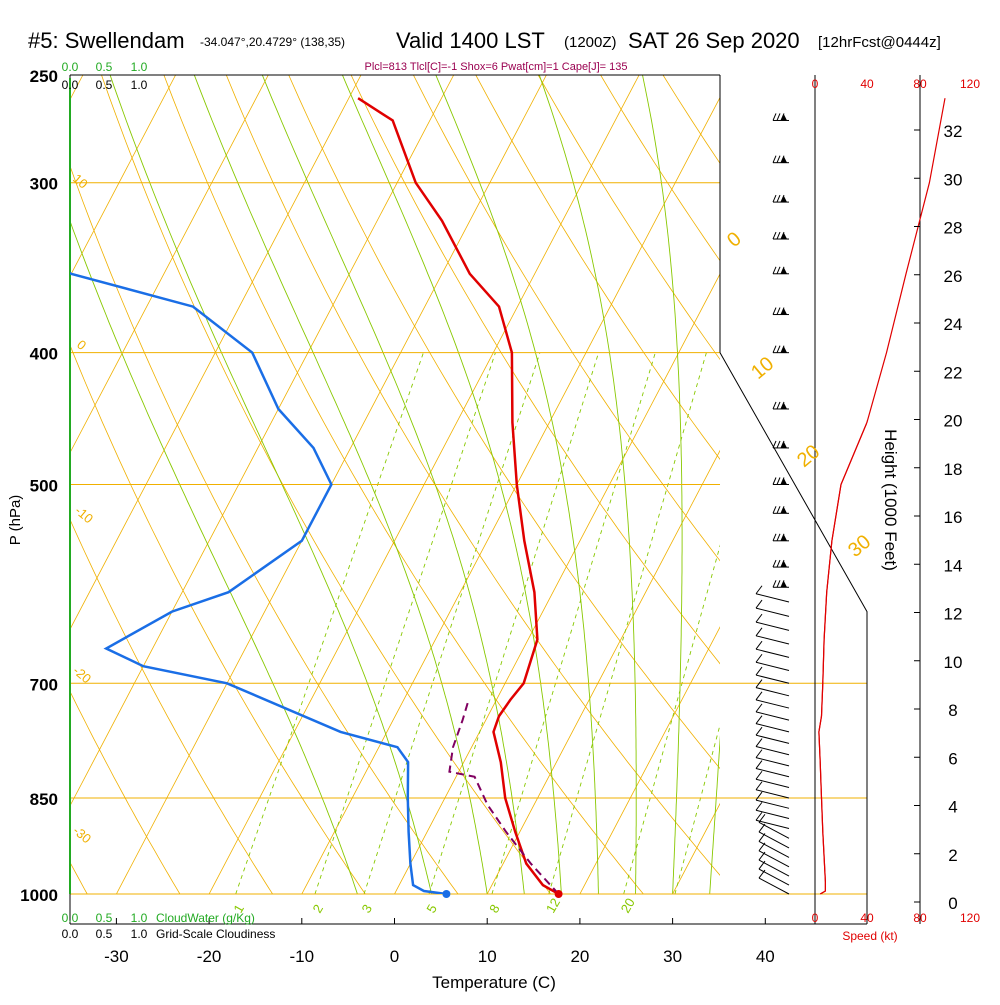  Describe the element at coordinates (470, 40) in the screenshot. I see `valid-time: Valid 1400 LST` at that location.